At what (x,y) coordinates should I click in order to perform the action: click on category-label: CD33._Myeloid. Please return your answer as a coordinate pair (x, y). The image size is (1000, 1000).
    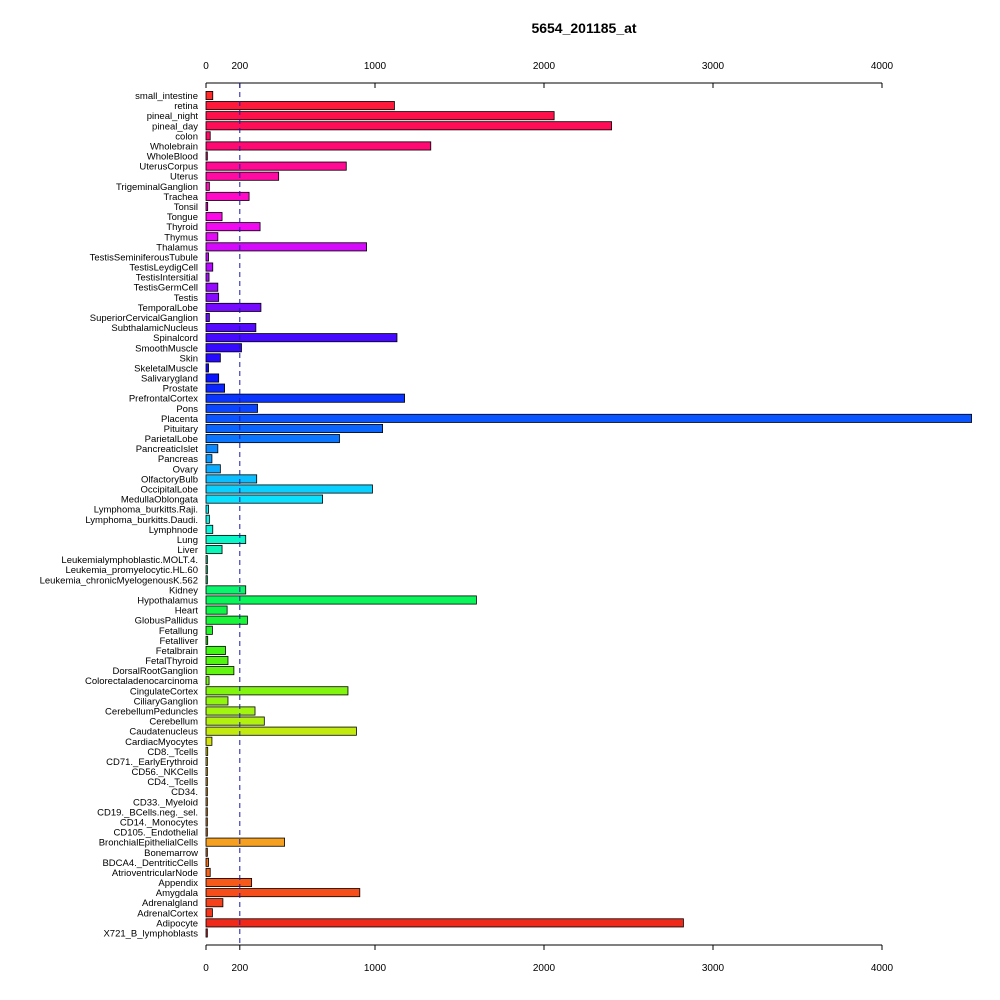
    Looking at the image, I should click on (165, 802).